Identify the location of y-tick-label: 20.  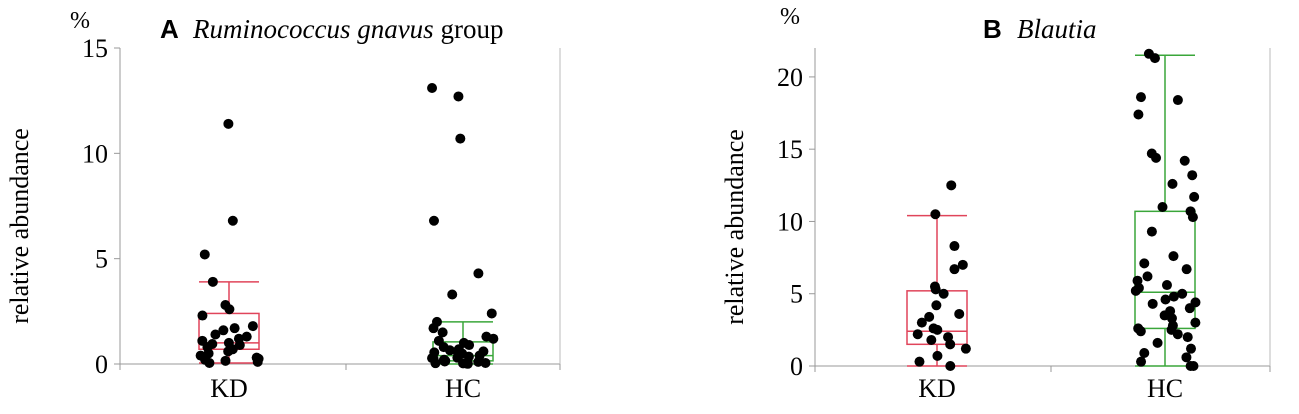
(790, 77).